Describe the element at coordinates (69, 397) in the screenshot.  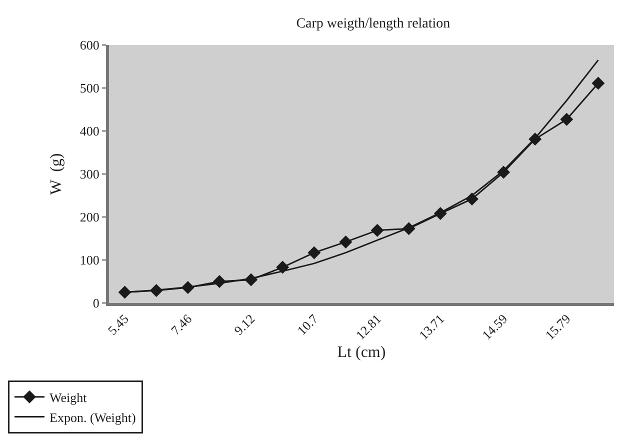
I see `legend-label: Weight` at that location.